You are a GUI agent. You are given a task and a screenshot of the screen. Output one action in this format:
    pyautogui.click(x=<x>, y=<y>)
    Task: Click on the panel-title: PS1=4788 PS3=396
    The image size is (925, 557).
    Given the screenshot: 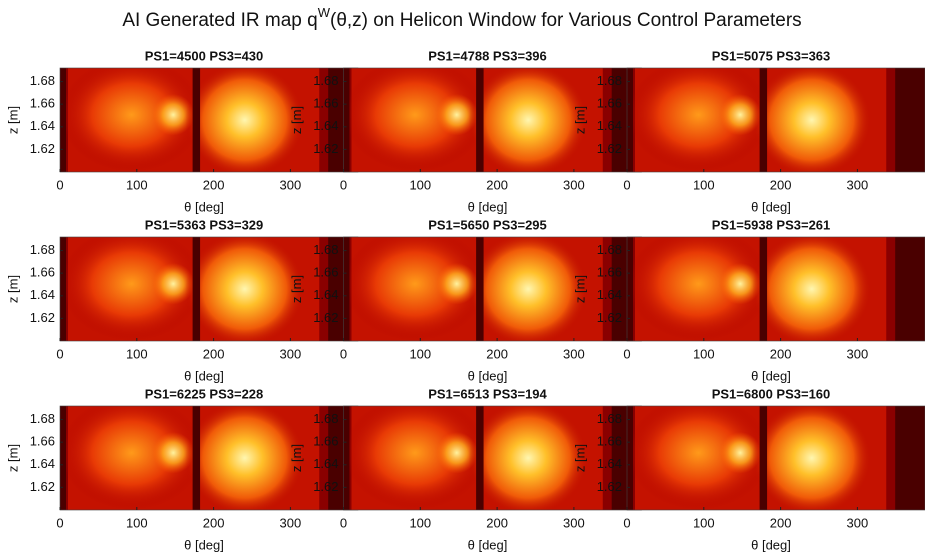 What is the action you would take?
    pyautogui.click(x=487, y=55)
    